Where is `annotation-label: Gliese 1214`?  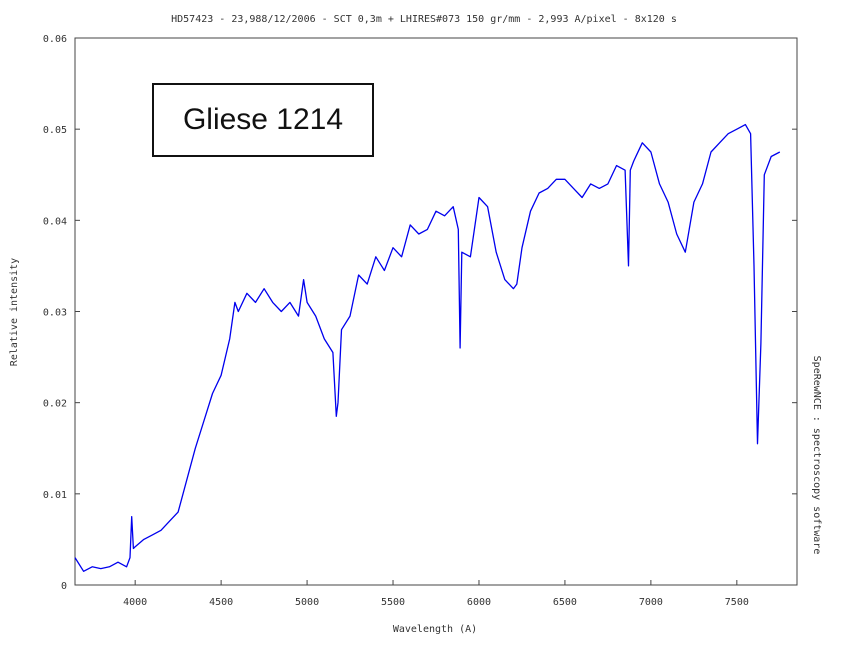
annotation-label: Gliese 1214 is located at coordinates (263, 119).